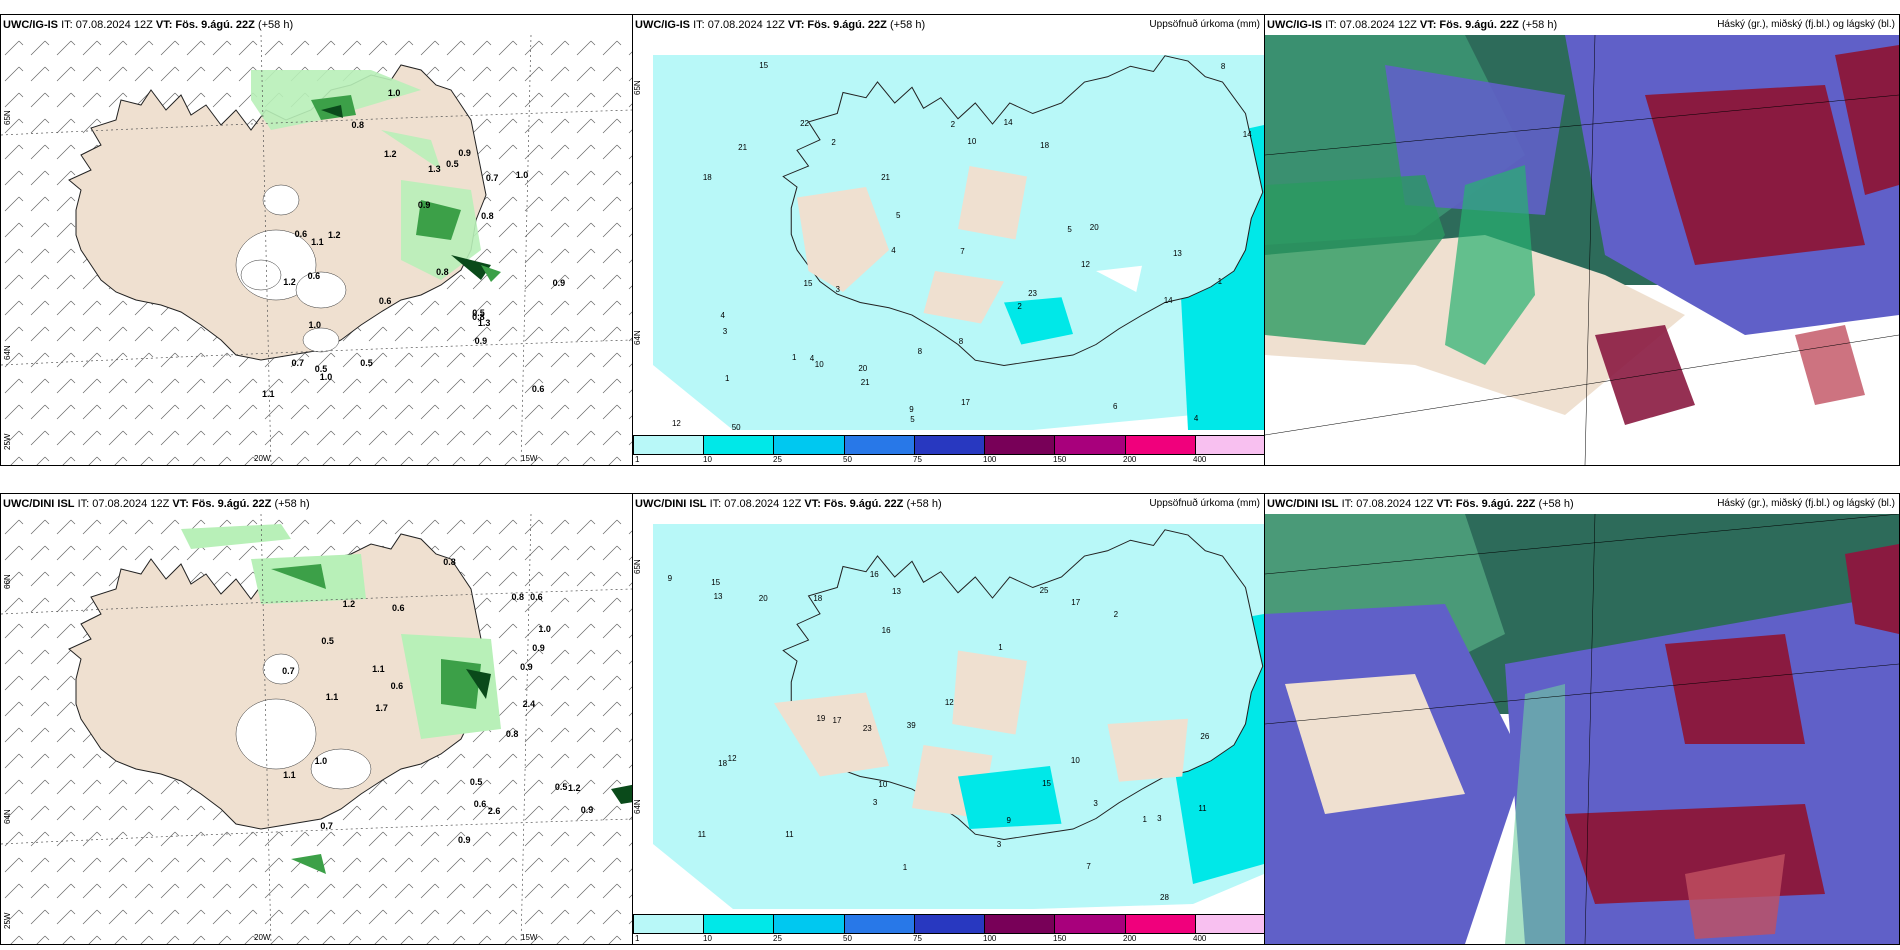 Image resolution: width=1900 pixels, height=950 pixels. Describe the element at coordinates (262, 458) in the screenshot. I see `lon-label: 20W` at that location.